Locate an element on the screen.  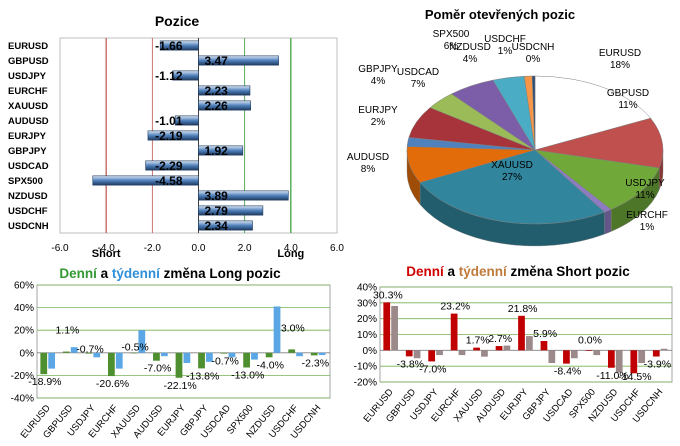
chart-title: Poměr otevřených pozic is located at coordinates (500, 14).